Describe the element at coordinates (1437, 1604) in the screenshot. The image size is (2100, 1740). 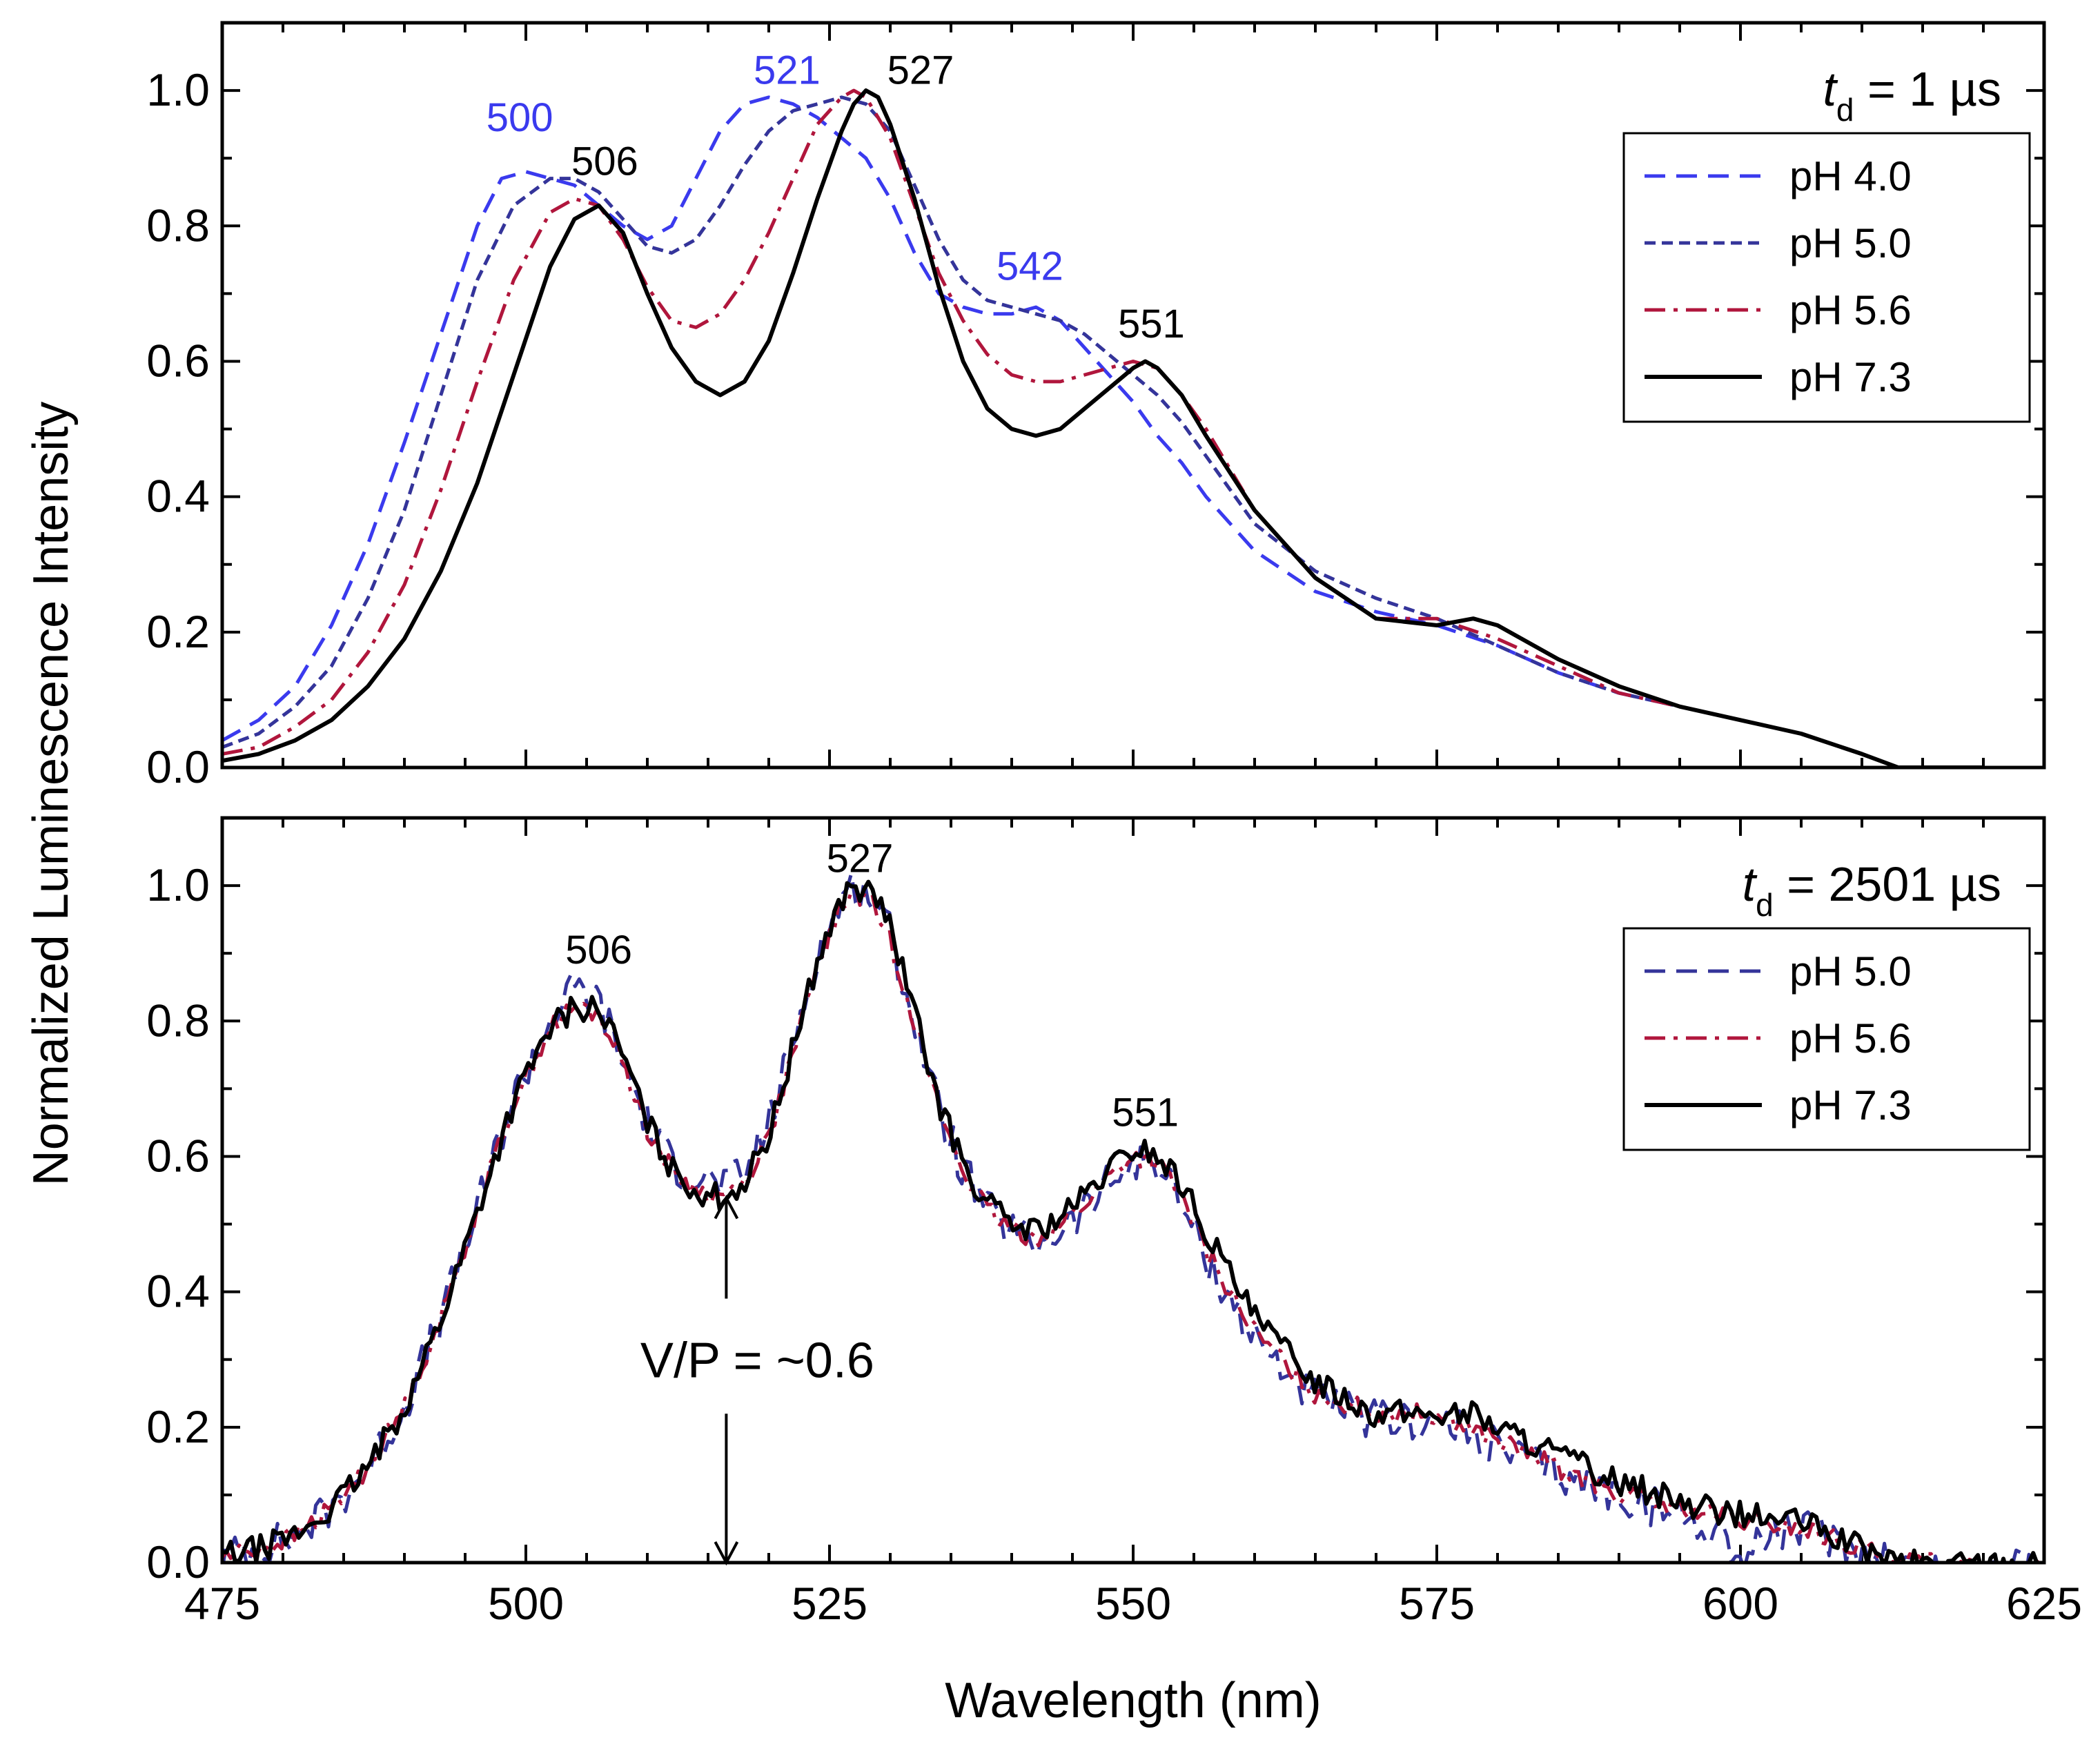
I see `x-tick-label: 575` at that location.